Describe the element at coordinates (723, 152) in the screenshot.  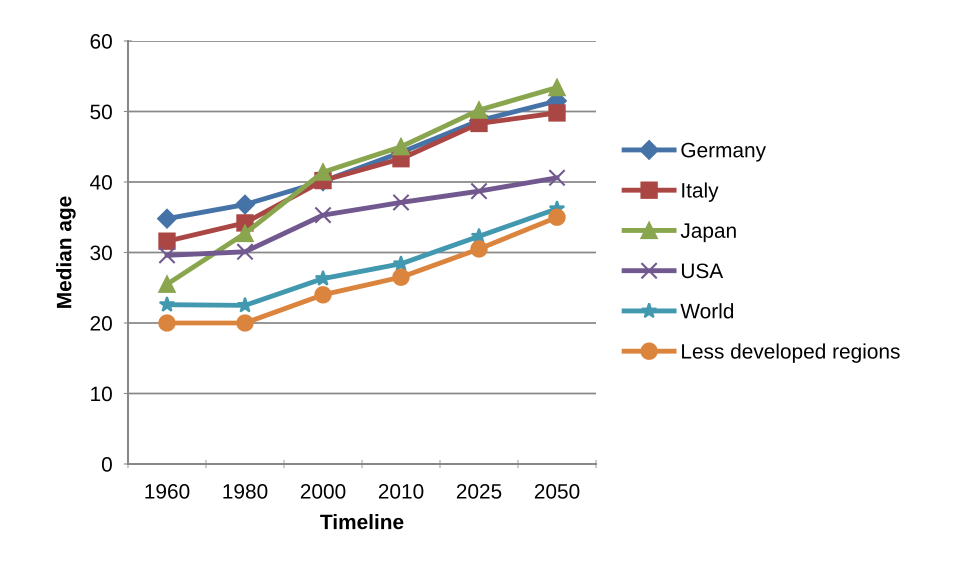
I see `legend-label: Germany` at that location.